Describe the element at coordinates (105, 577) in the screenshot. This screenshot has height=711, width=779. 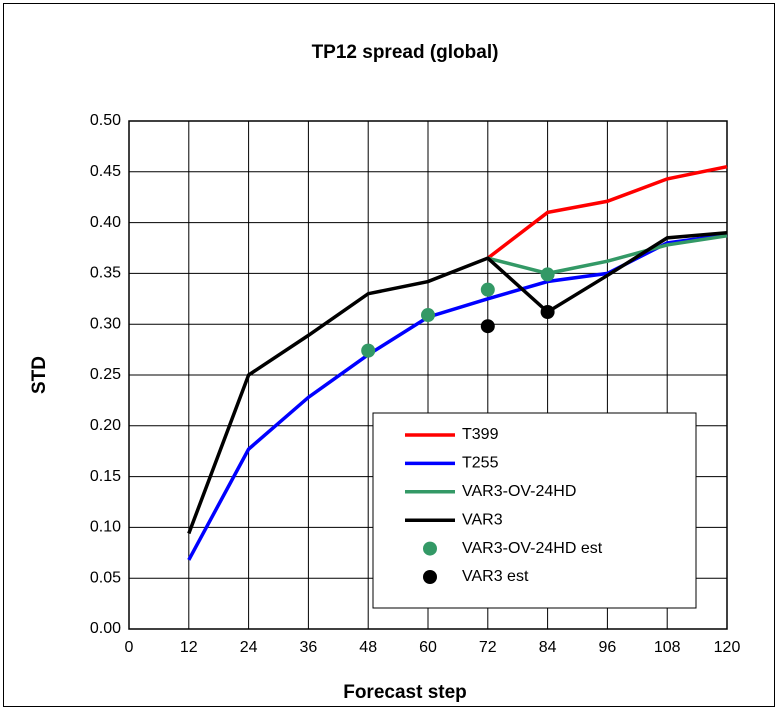
I see `y-tick-label: 0.05` at that location.